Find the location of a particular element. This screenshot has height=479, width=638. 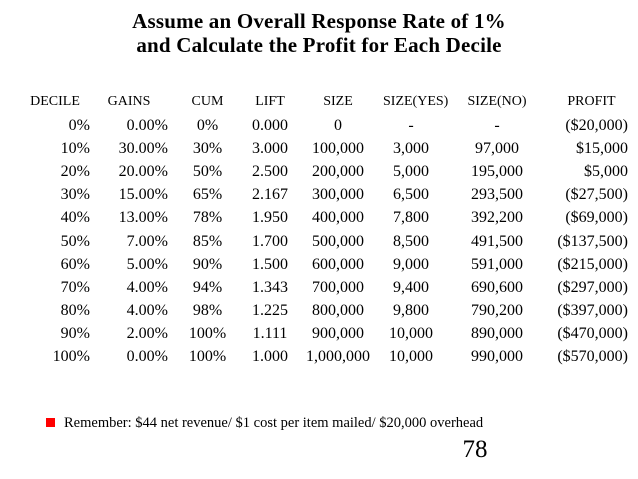

table-cell: 700,000 is located at coordinates (338, 287).